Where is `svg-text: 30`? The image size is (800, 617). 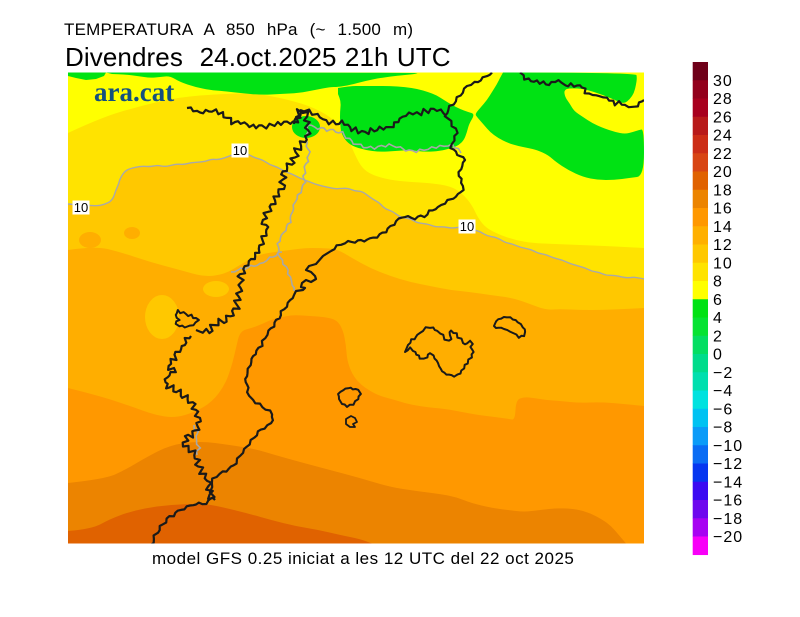 svg-text: 30 is located at coordinates (723, 81).